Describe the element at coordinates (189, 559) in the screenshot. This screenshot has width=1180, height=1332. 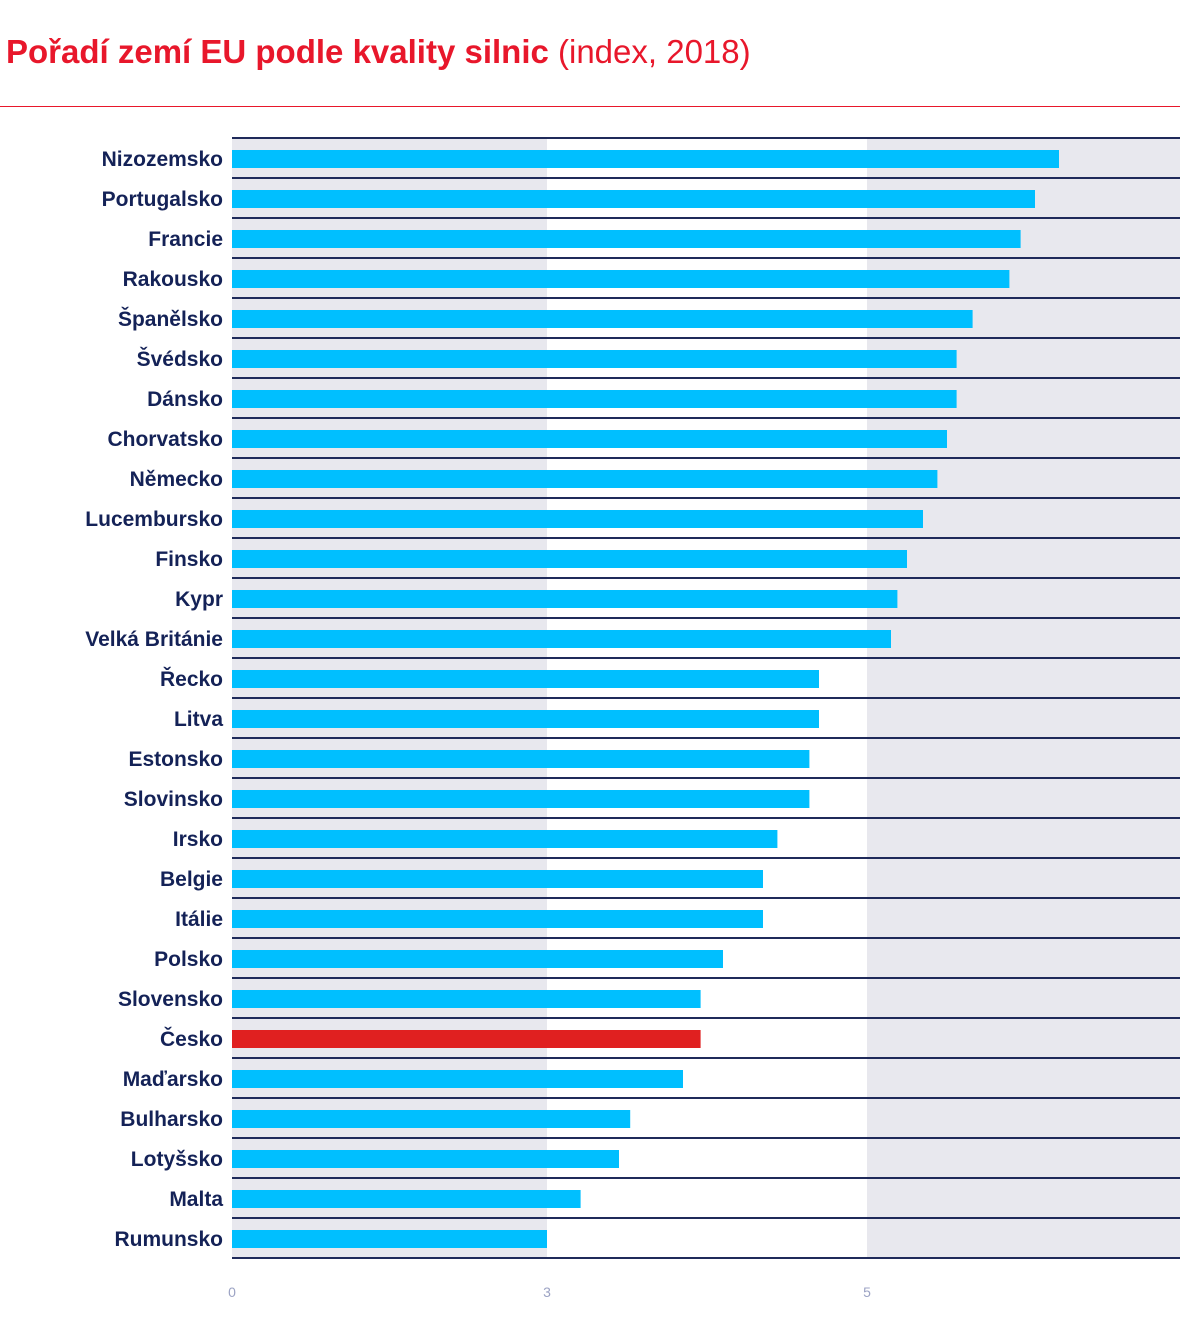
I see `category-label: Finsko` at that location.